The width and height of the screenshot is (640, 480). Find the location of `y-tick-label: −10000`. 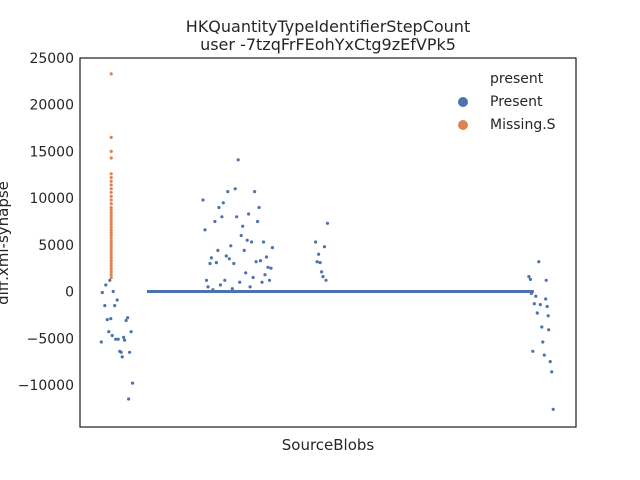

y-tick-label: −10000 is located at coordinates (46, 386).